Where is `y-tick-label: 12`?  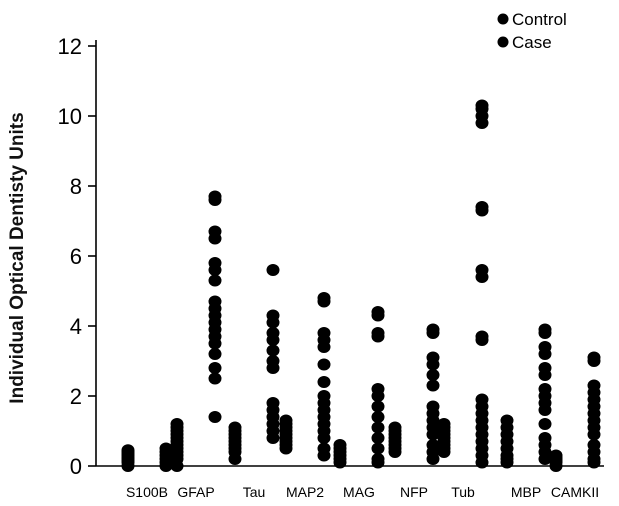 y-tick-label: 12 is located at coordinates (70, 46).